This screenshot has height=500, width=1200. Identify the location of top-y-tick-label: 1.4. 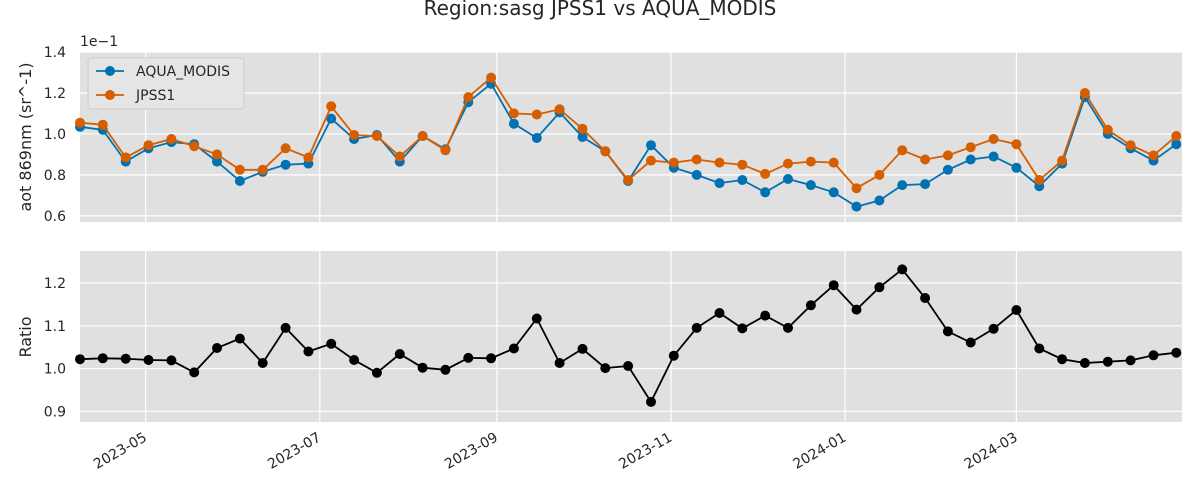
(55, 53).